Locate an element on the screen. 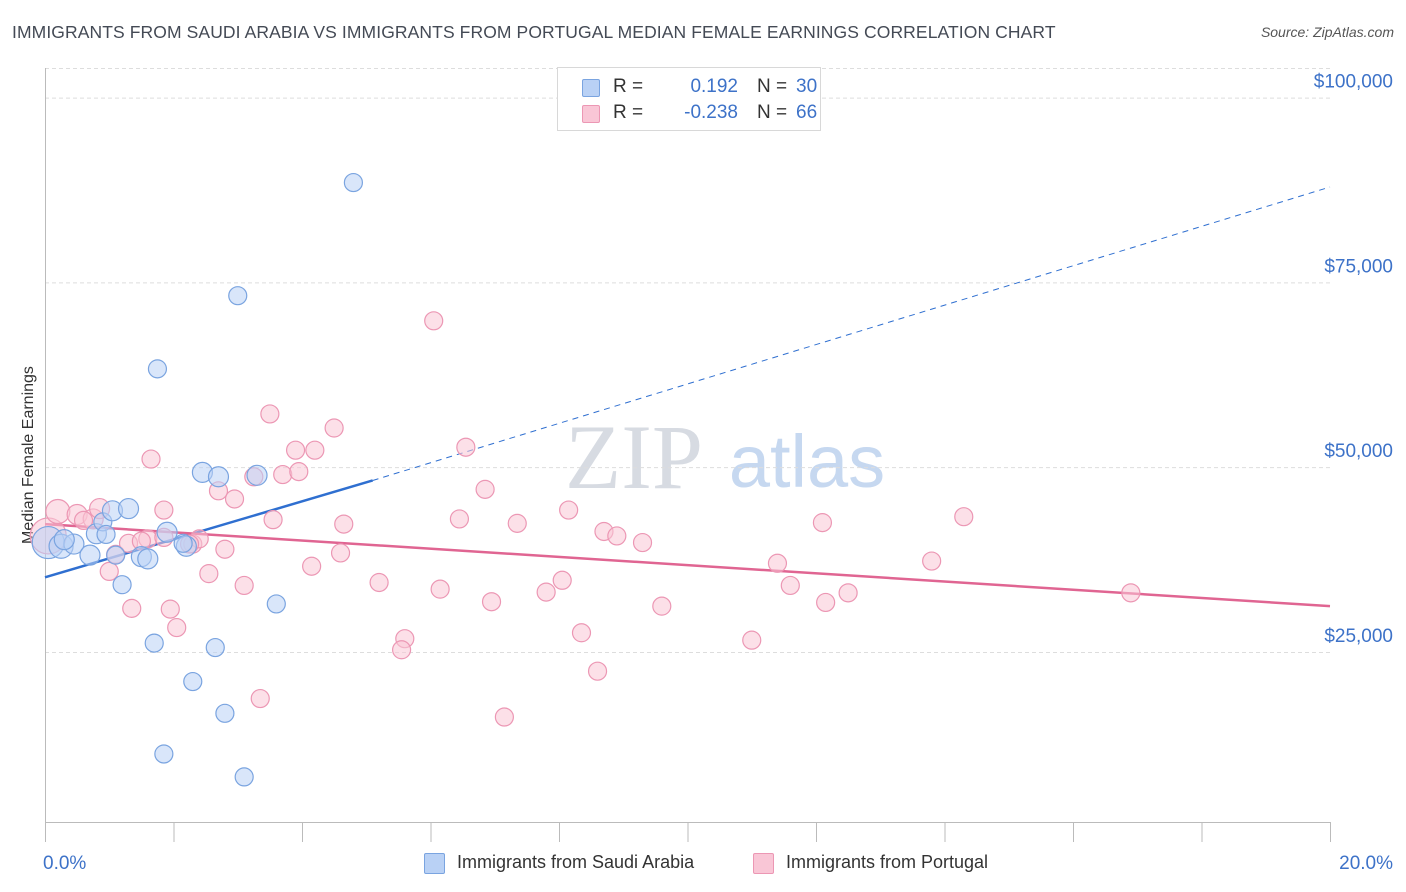 The width and height of the screenshot is (1406, 892). saudi-arabia-swatch is located at coordinates (591, 88).